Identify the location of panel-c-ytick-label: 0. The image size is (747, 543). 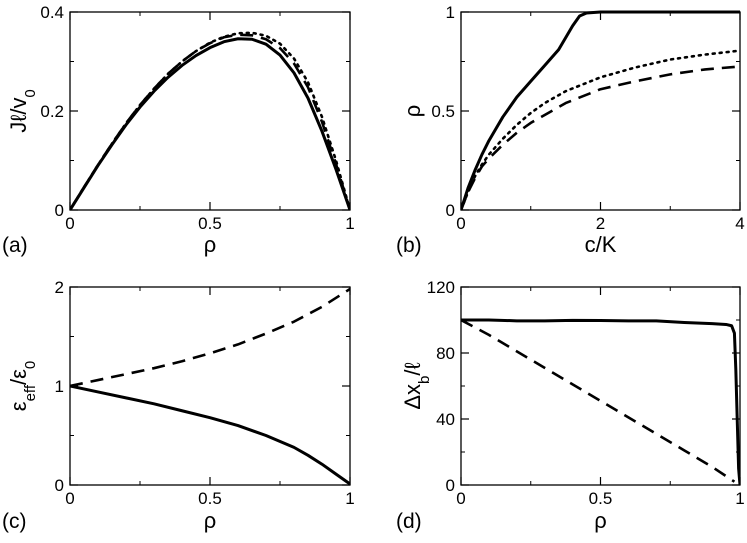
(59, 485).